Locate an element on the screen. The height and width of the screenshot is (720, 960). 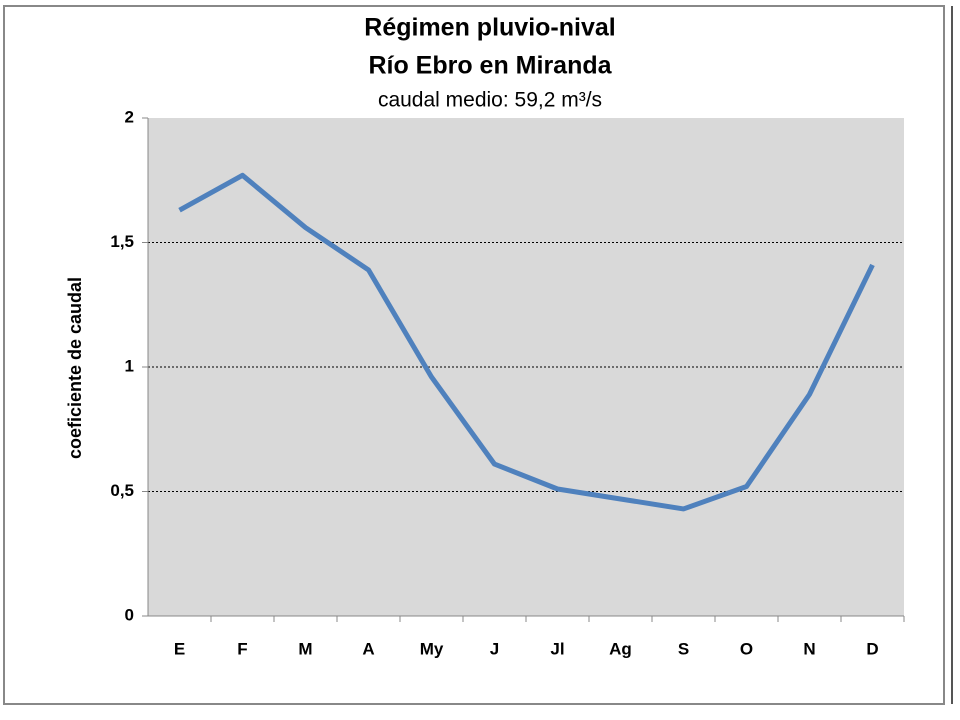
x-tick-label: M is located at coordinates (305, 648).